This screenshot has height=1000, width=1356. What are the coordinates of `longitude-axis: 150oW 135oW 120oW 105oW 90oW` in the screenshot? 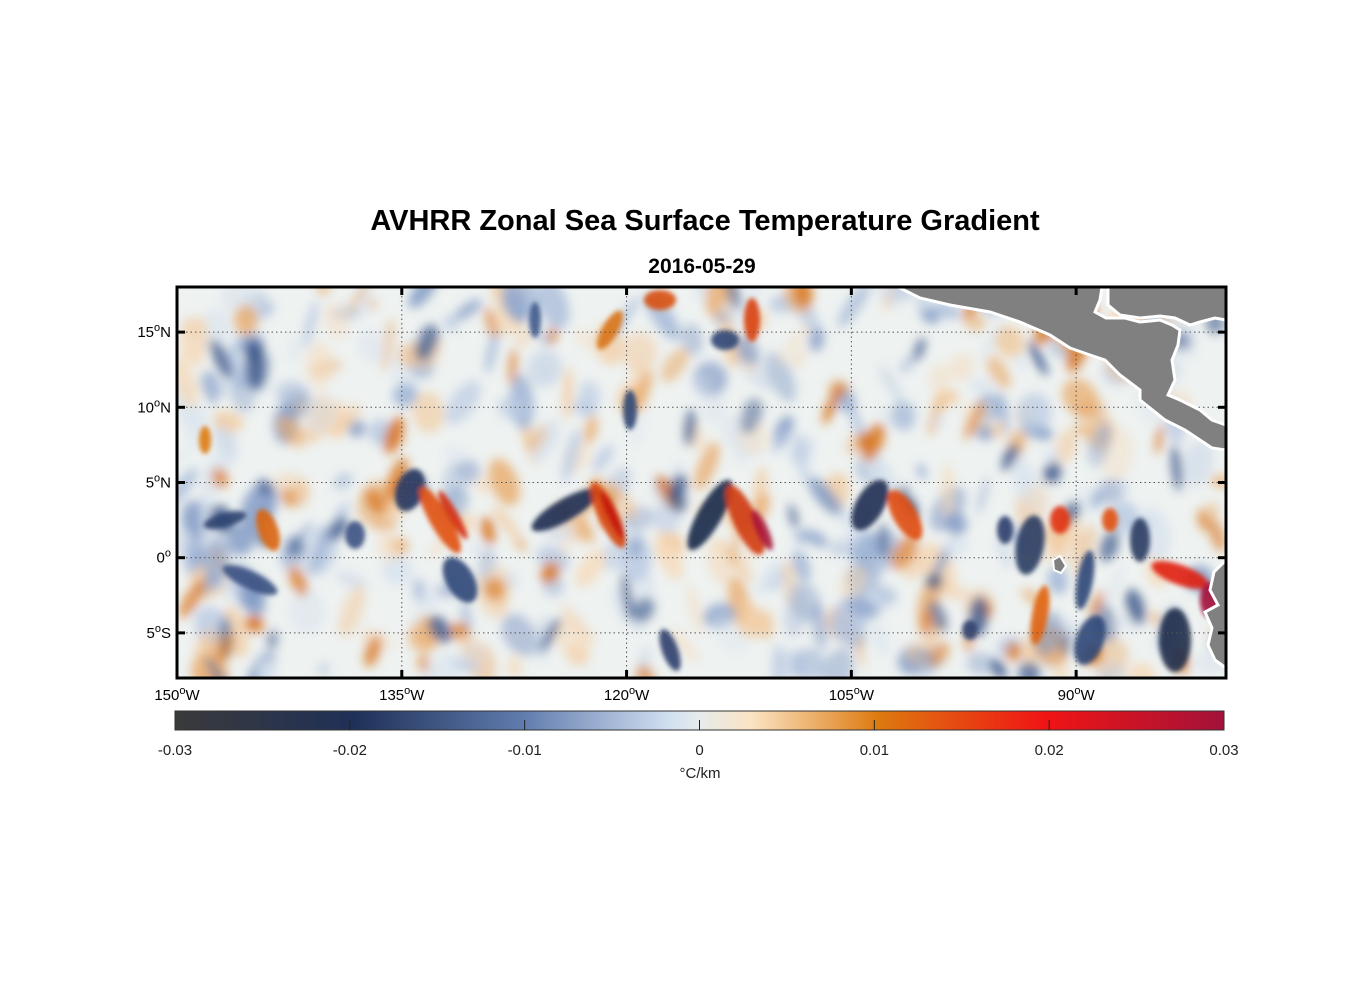 It's located at (624, 694).